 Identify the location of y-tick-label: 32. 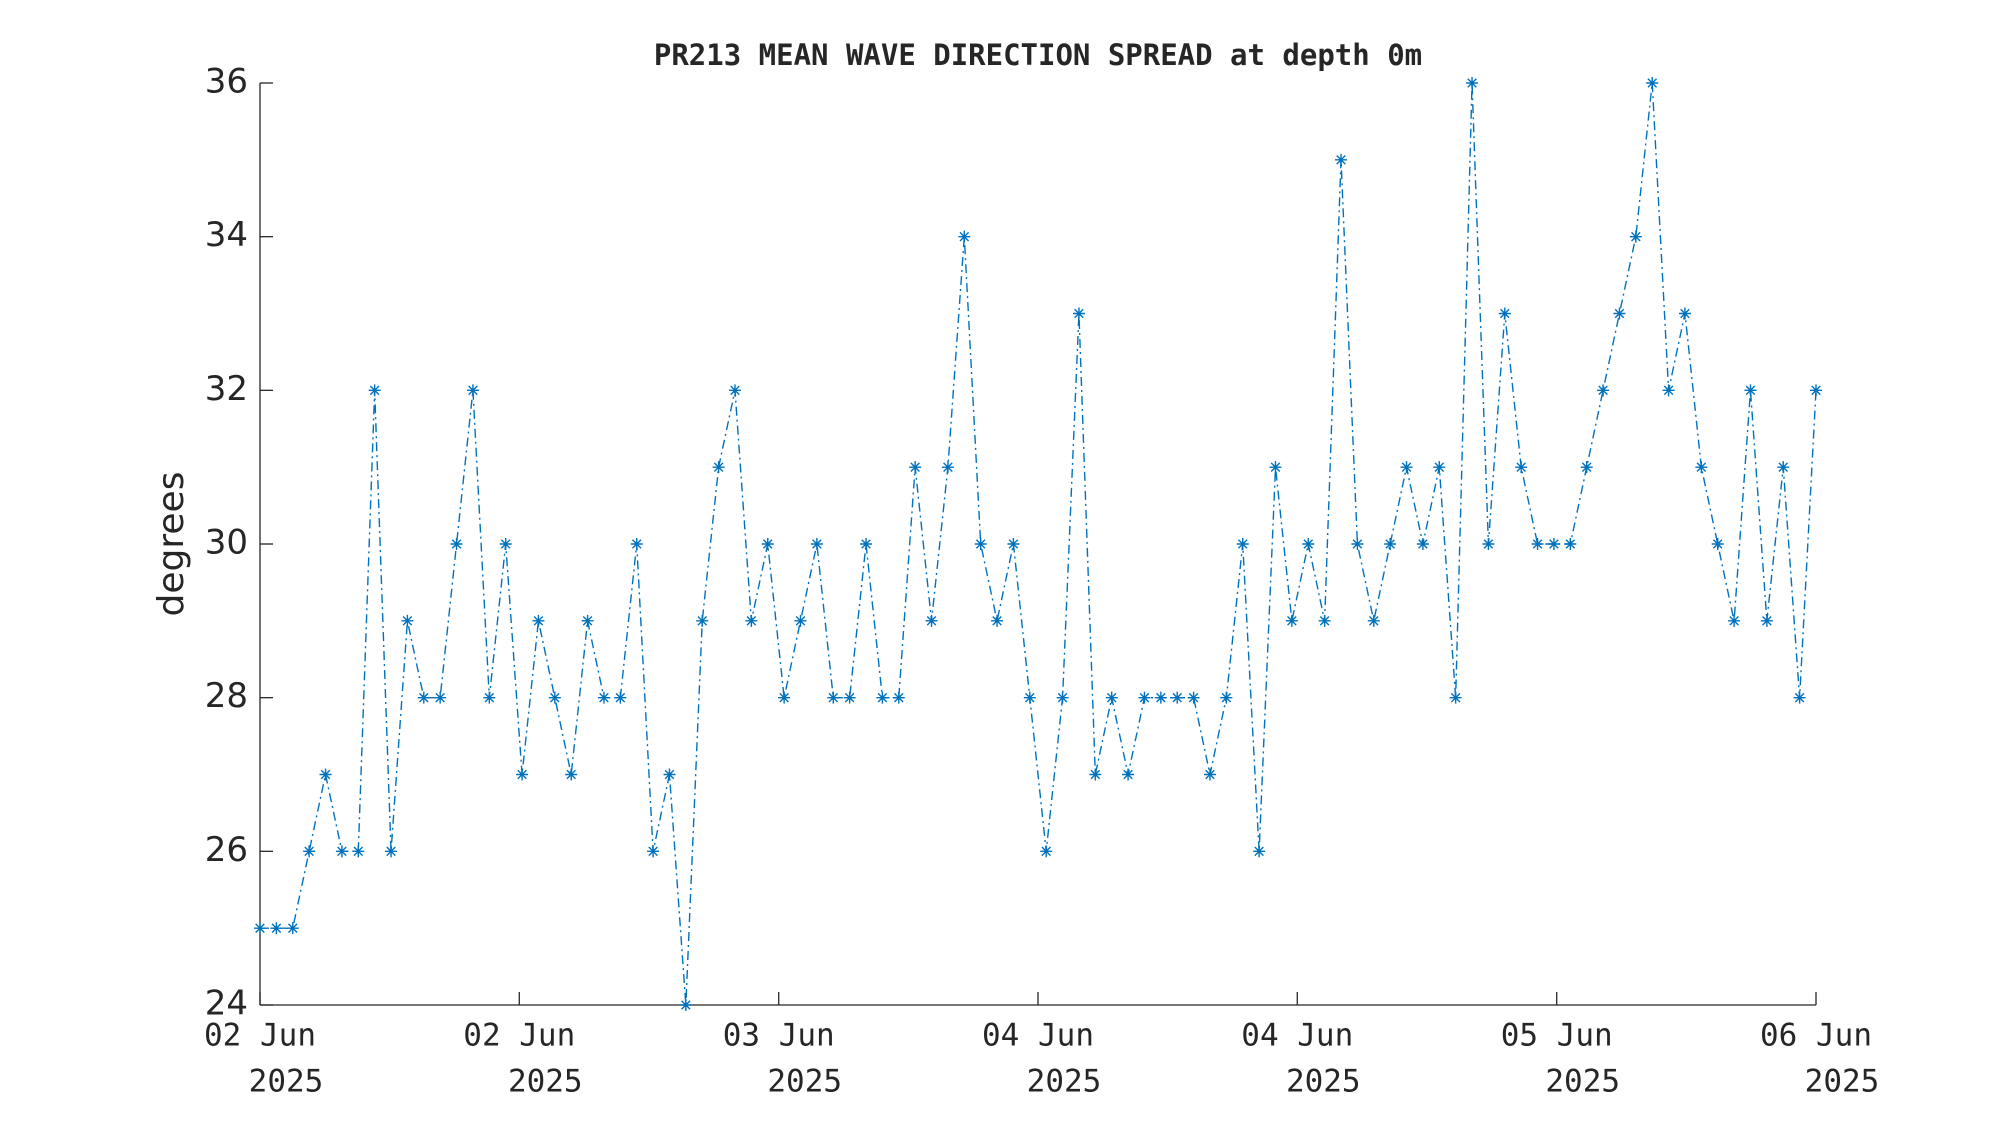
(226, 389).